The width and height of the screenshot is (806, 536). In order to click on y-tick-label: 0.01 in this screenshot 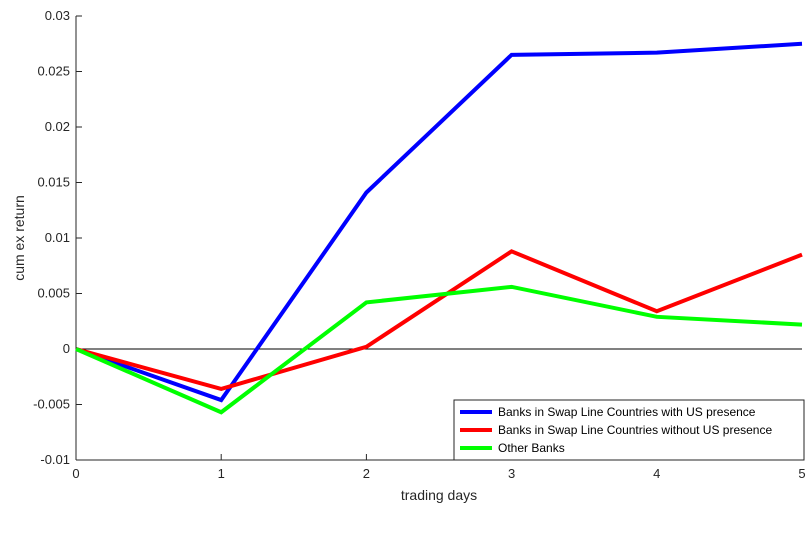, I will do `click(57, 237)`.